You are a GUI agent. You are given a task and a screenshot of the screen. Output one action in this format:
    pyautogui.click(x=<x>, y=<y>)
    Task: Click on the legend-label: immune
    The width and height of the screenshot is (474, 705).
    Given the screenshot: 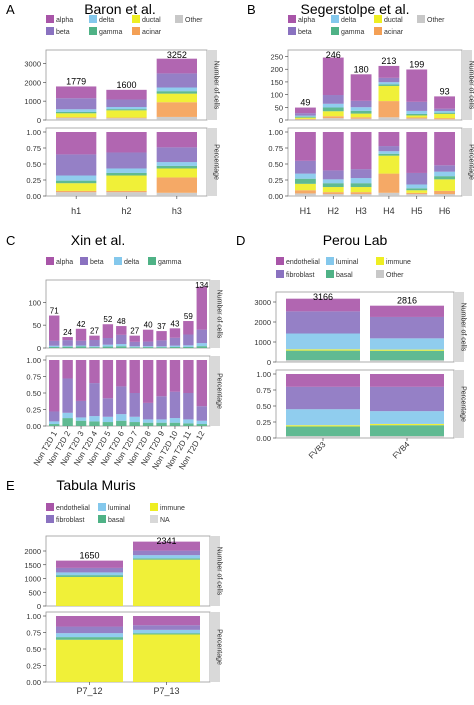 What is the action you would take?
    pyautogui.click(x=398, y=262)
    